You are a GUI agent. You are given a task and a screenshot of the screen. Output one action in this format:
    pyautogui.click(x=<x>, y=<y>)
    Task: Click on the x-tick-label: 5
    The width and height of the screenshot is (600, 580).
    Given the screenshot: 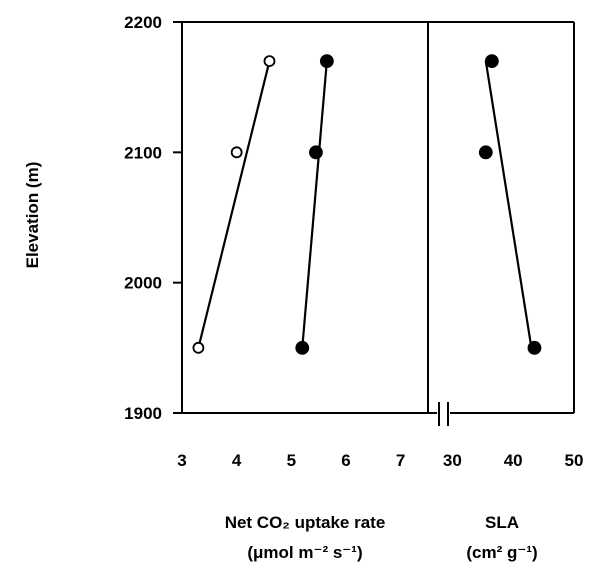 What is the action you would take?
    pyautogui.click(x=291, y=460)
    